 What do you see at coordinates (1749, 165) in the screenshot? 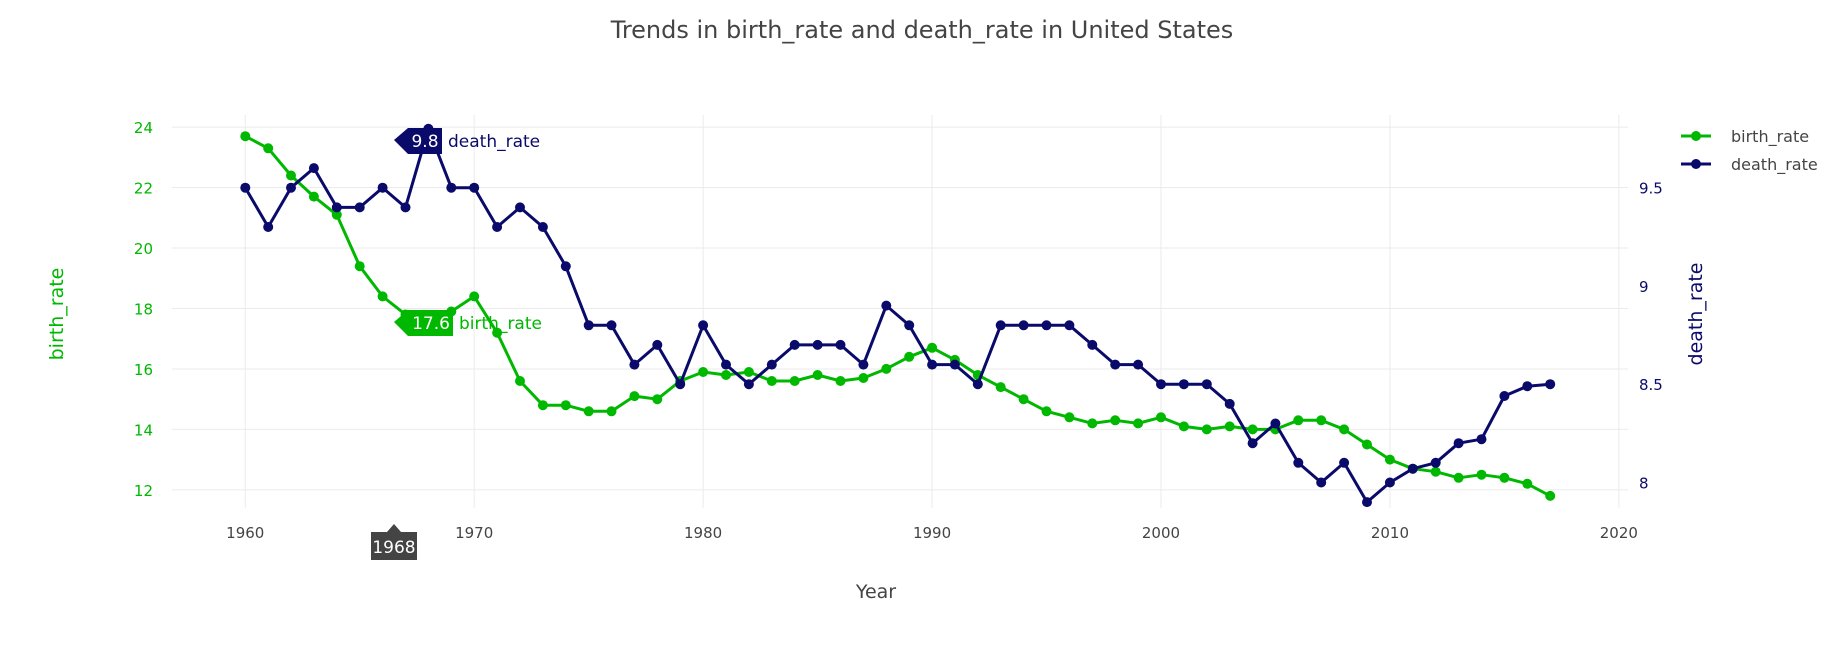
I see `legend-item-death-rate: death_rate` at bounding box center [1749, 165].